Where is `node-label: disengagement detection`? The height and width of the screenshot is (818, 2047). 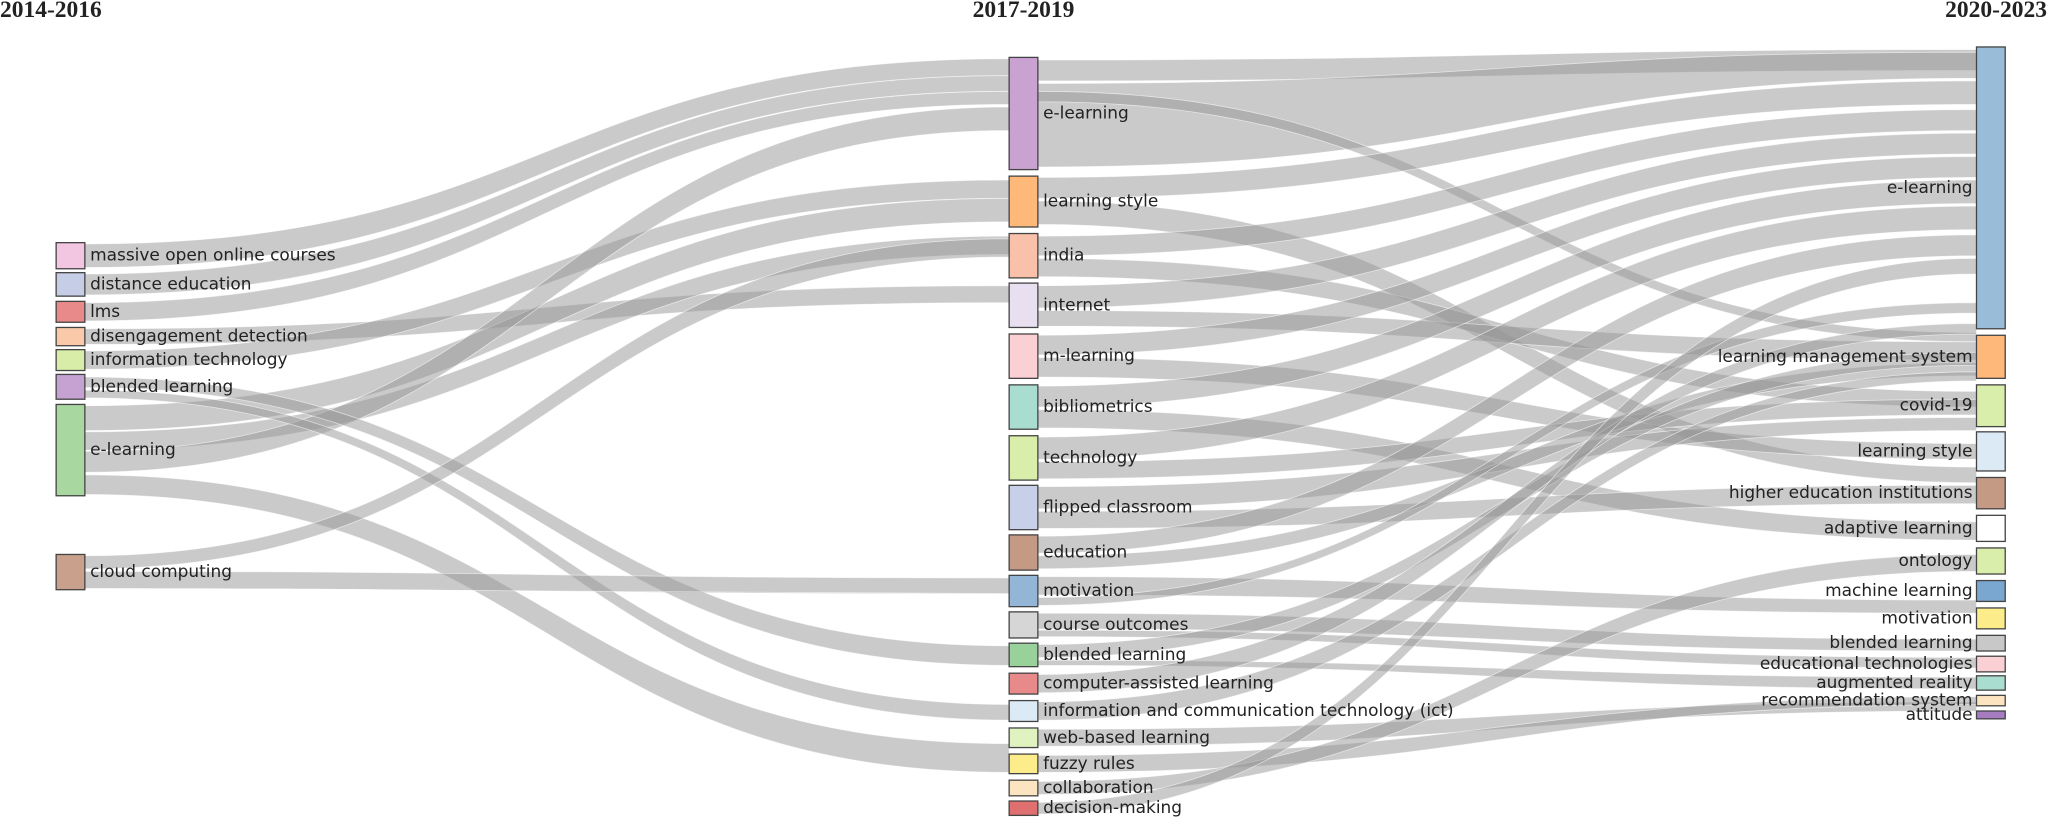 node-label: disengagement detection is located at coordinates (199, 336).